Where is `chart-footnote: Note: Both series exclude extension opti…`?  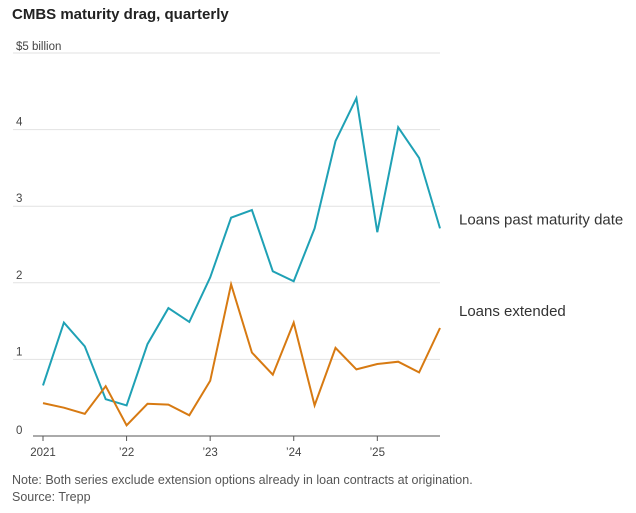
chart-footnote: Note: Both series exclude extension opti… is located at coordinates (242, 489).